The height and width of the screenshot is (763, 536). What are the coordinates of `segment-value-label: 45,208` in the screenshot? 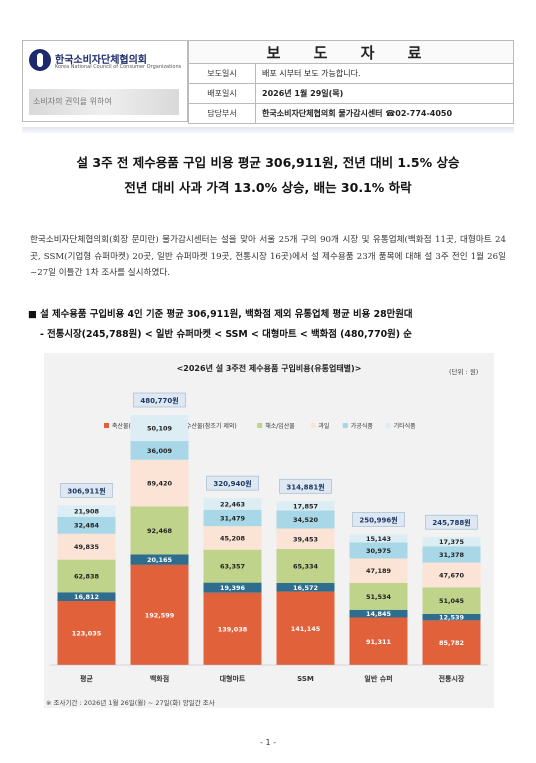 It's located at (233, 538).